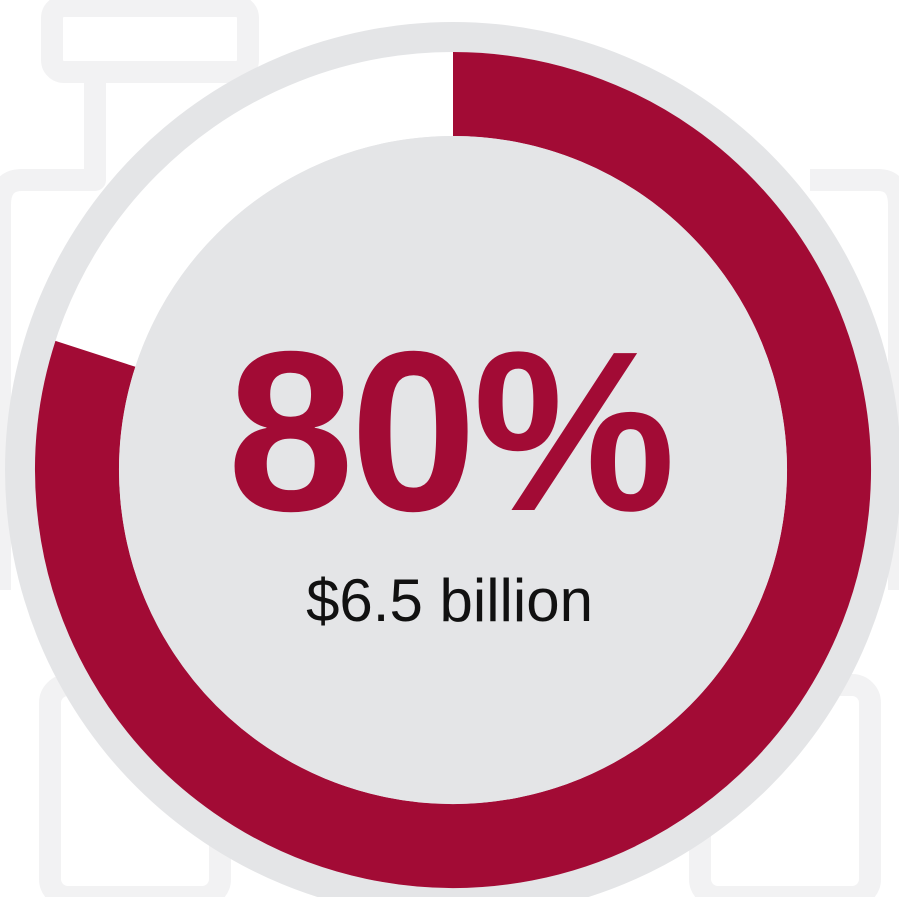 The height and width of the screenshot is (897, 899). Describe the element at coordinates (451, 432) in the screenshot. I see `center-percentage: 80%` at that location.